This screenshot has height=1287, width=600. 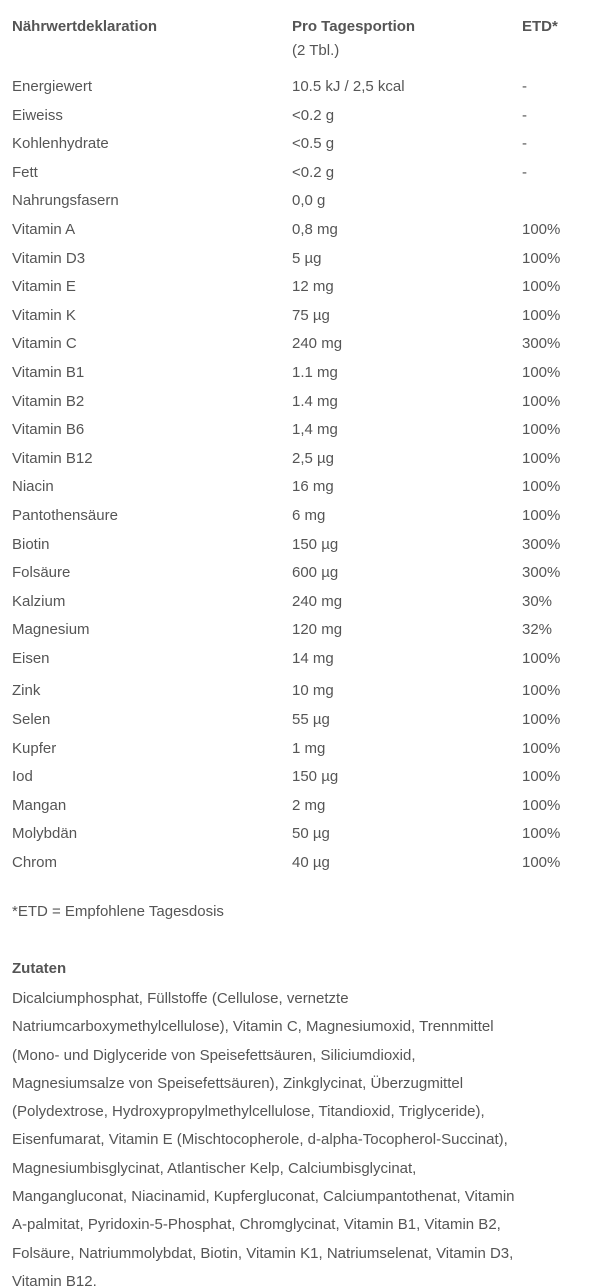 What do you see at coordinates (39, 601) in the screenshot?
I see `nutrient-name: Kalzium` at bounding box center [39, 601].